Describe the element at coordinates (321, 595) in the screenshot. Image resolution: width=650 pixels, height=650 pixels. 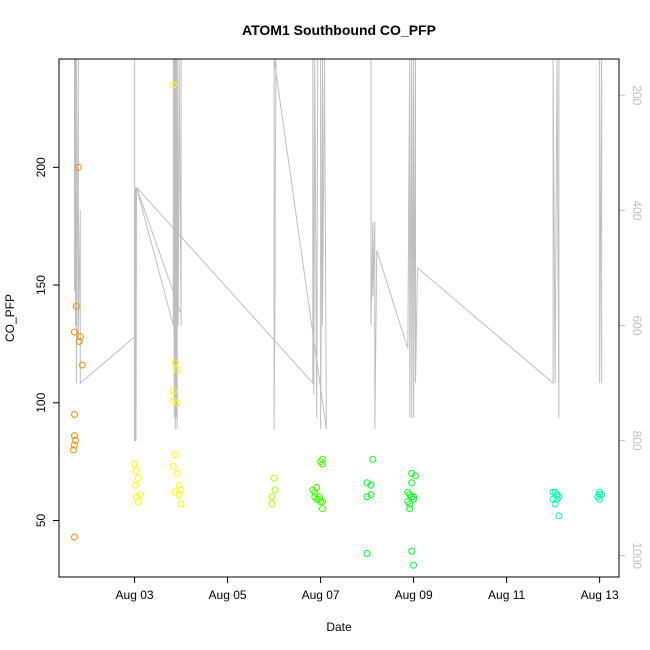
I see `x-tick-label: Aug 07` at that location.